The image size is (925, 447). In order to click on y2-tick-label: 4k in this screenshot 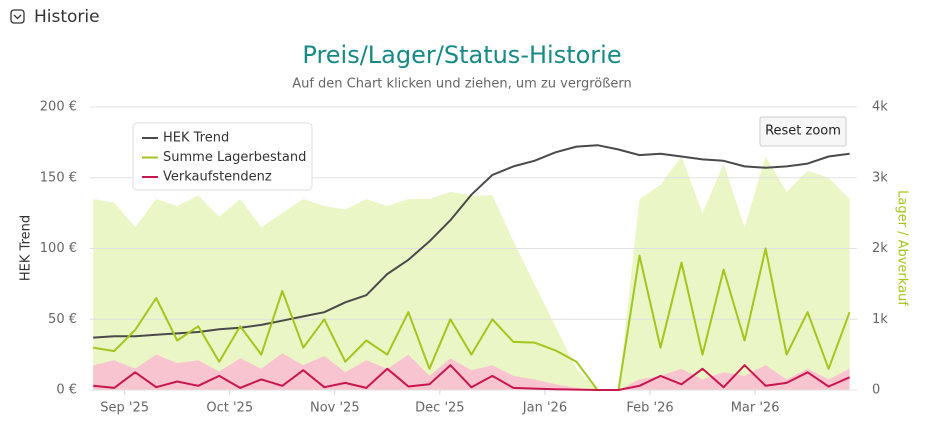, I will do `click(880, 107)`.